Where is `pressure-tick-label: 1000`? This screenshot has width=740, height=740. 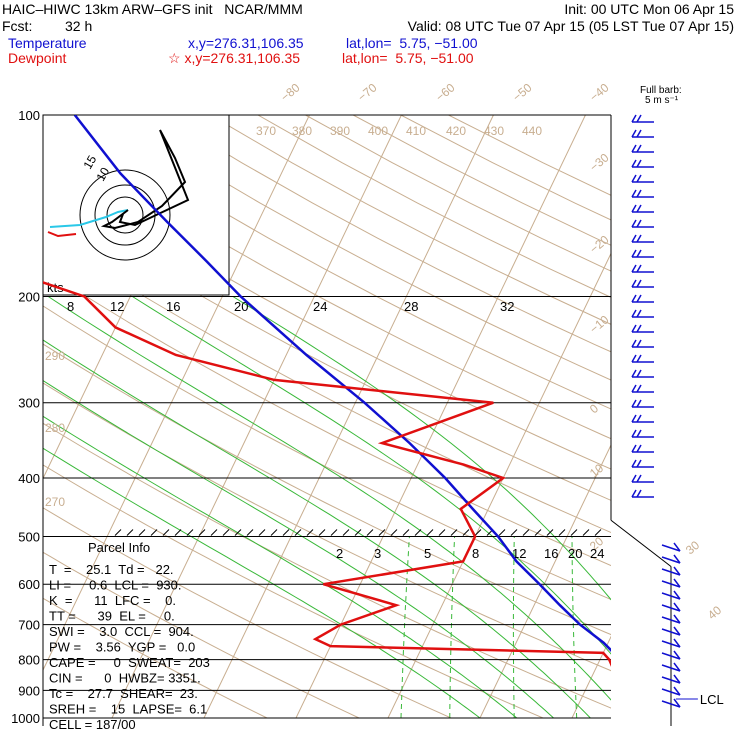
pressure-tick-label: 1000 is located at coordinates (25, 718).